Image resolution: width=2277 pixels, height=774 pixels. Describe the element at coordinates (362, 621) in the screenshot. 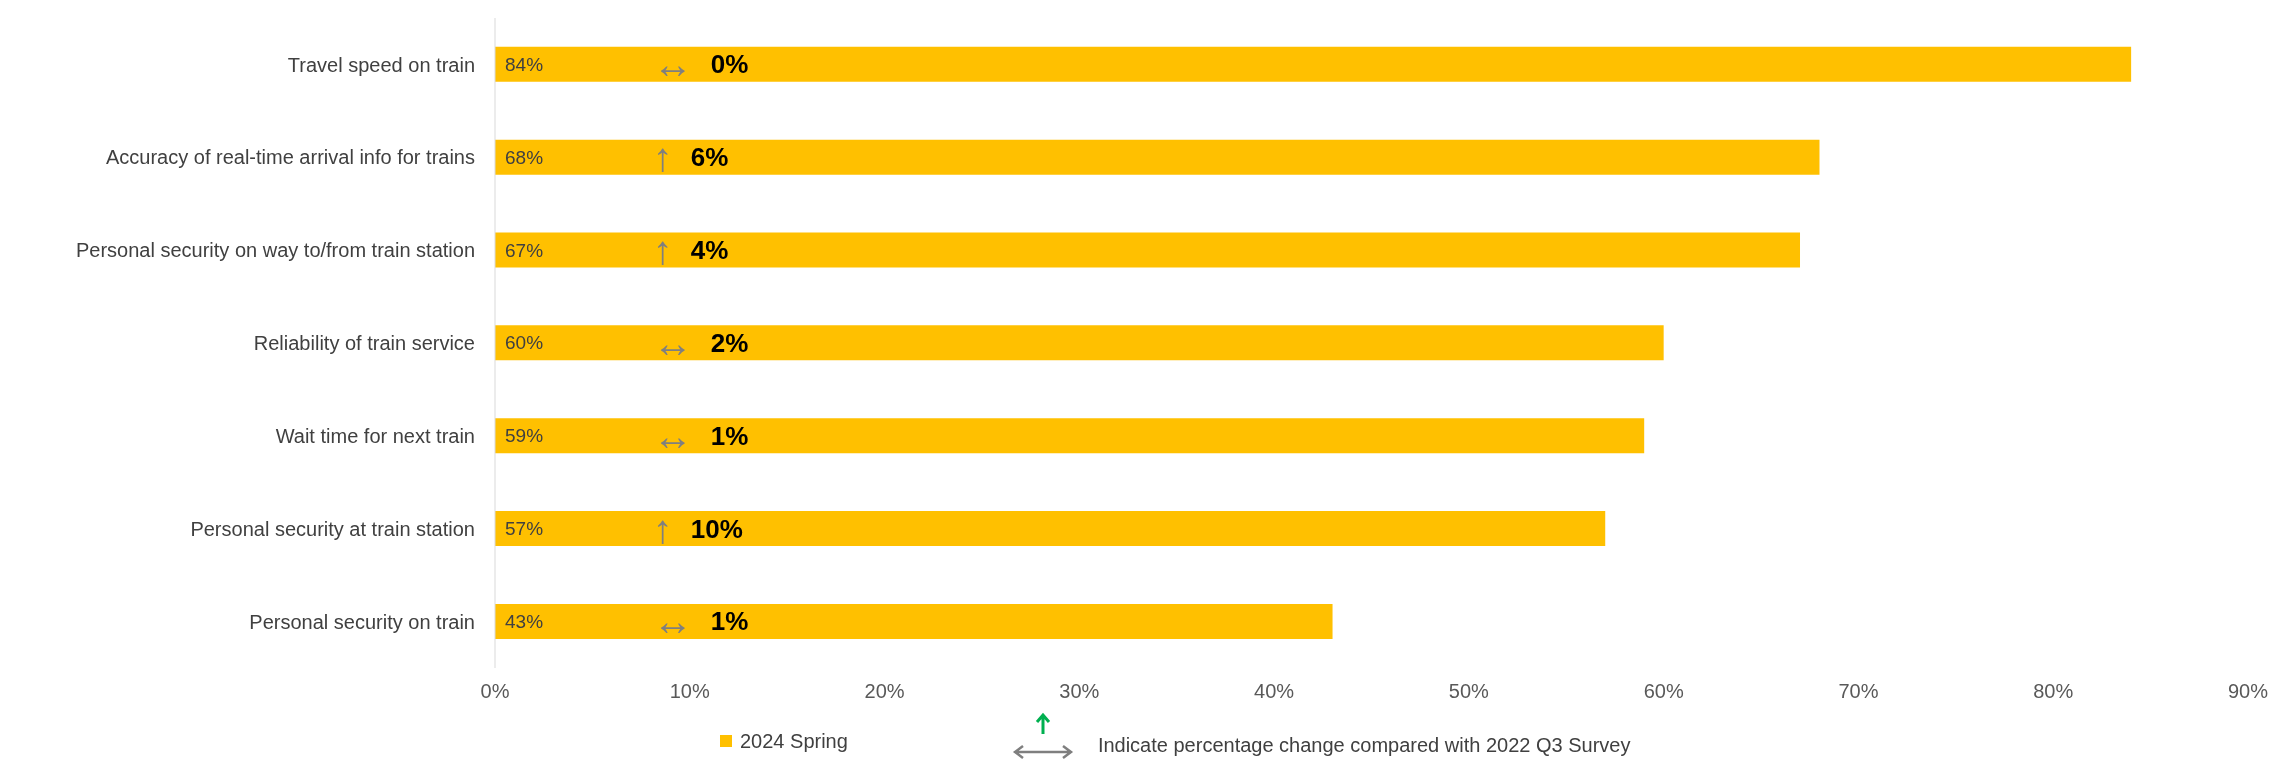

I see `y-tick-label: Personal security on train` at that location.